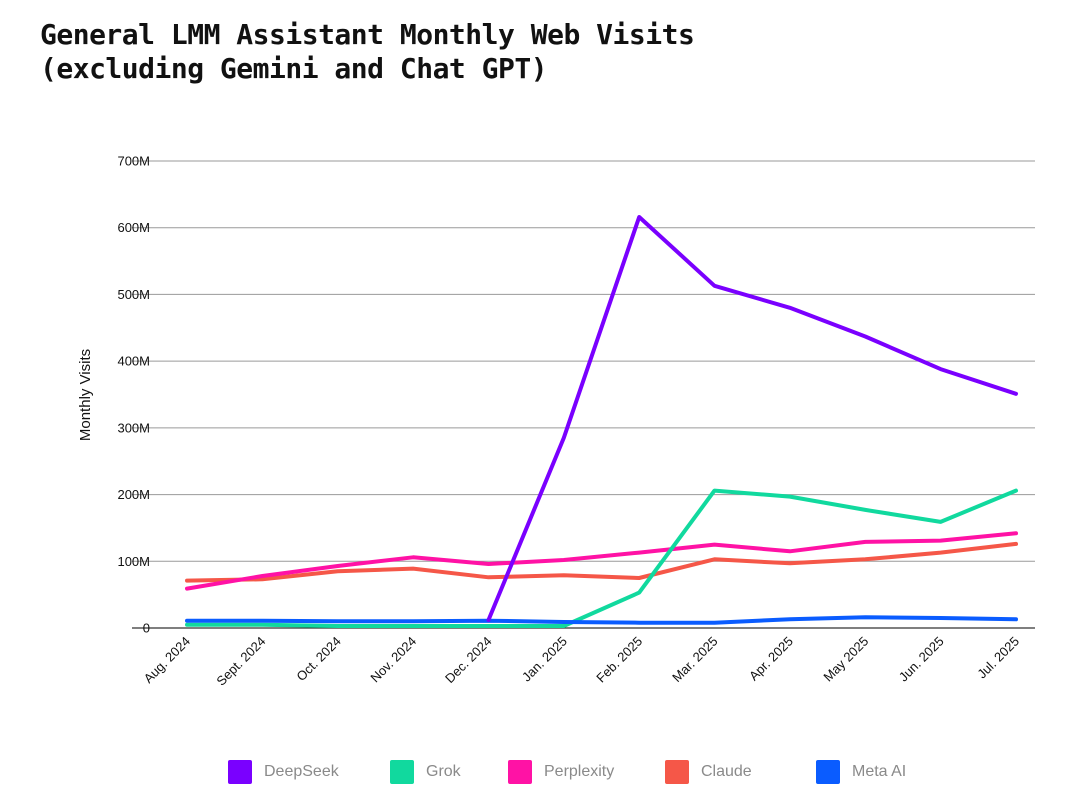 Image resolution: width=1071 pixels, height=797 pixels. I want to click on x-tick-label: Feb. 2025, so click(619, 660).